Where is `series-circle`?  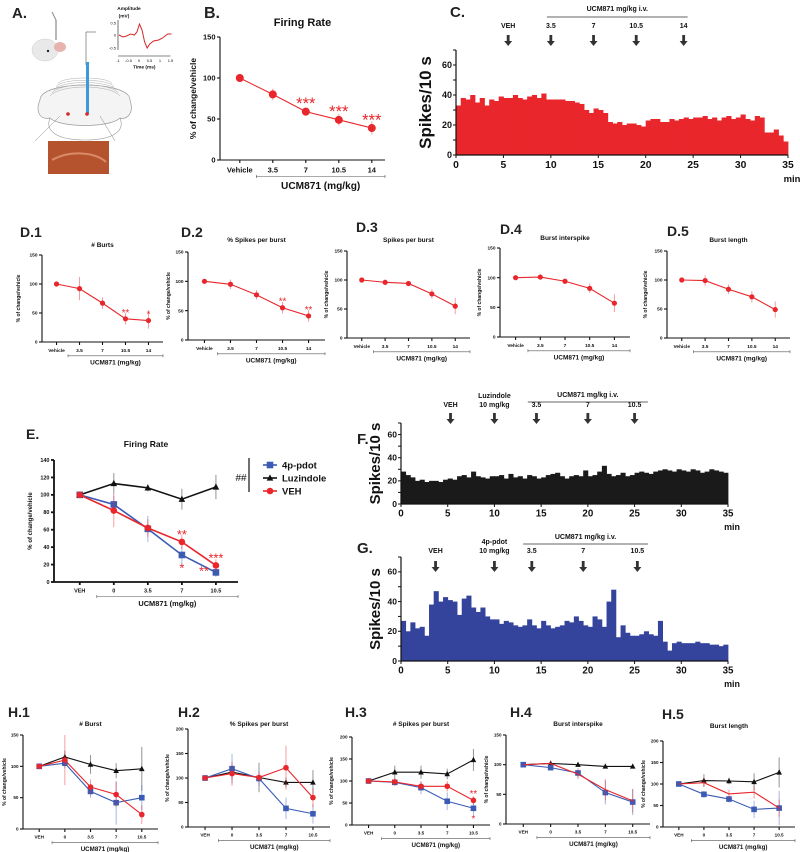 series-circle is located at coordinates (102, 303).